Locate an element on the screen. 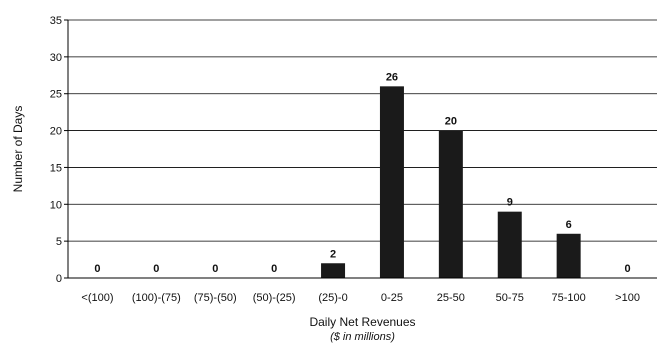 The height and width of the screenshot is (343, 657). x-tick-label: (75)-(50) is located at coordinates (215, 298).